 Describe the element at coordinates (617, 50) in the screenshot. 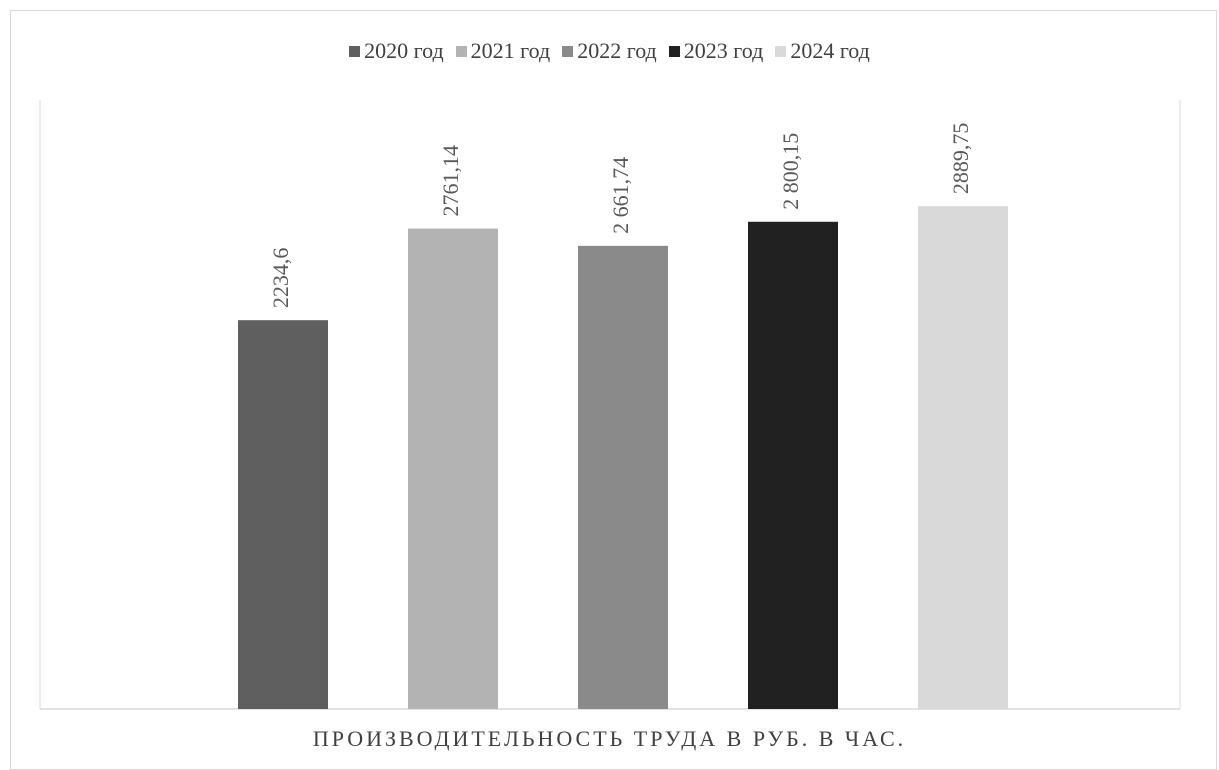

I see `legend-label: 2022 год` at that location.